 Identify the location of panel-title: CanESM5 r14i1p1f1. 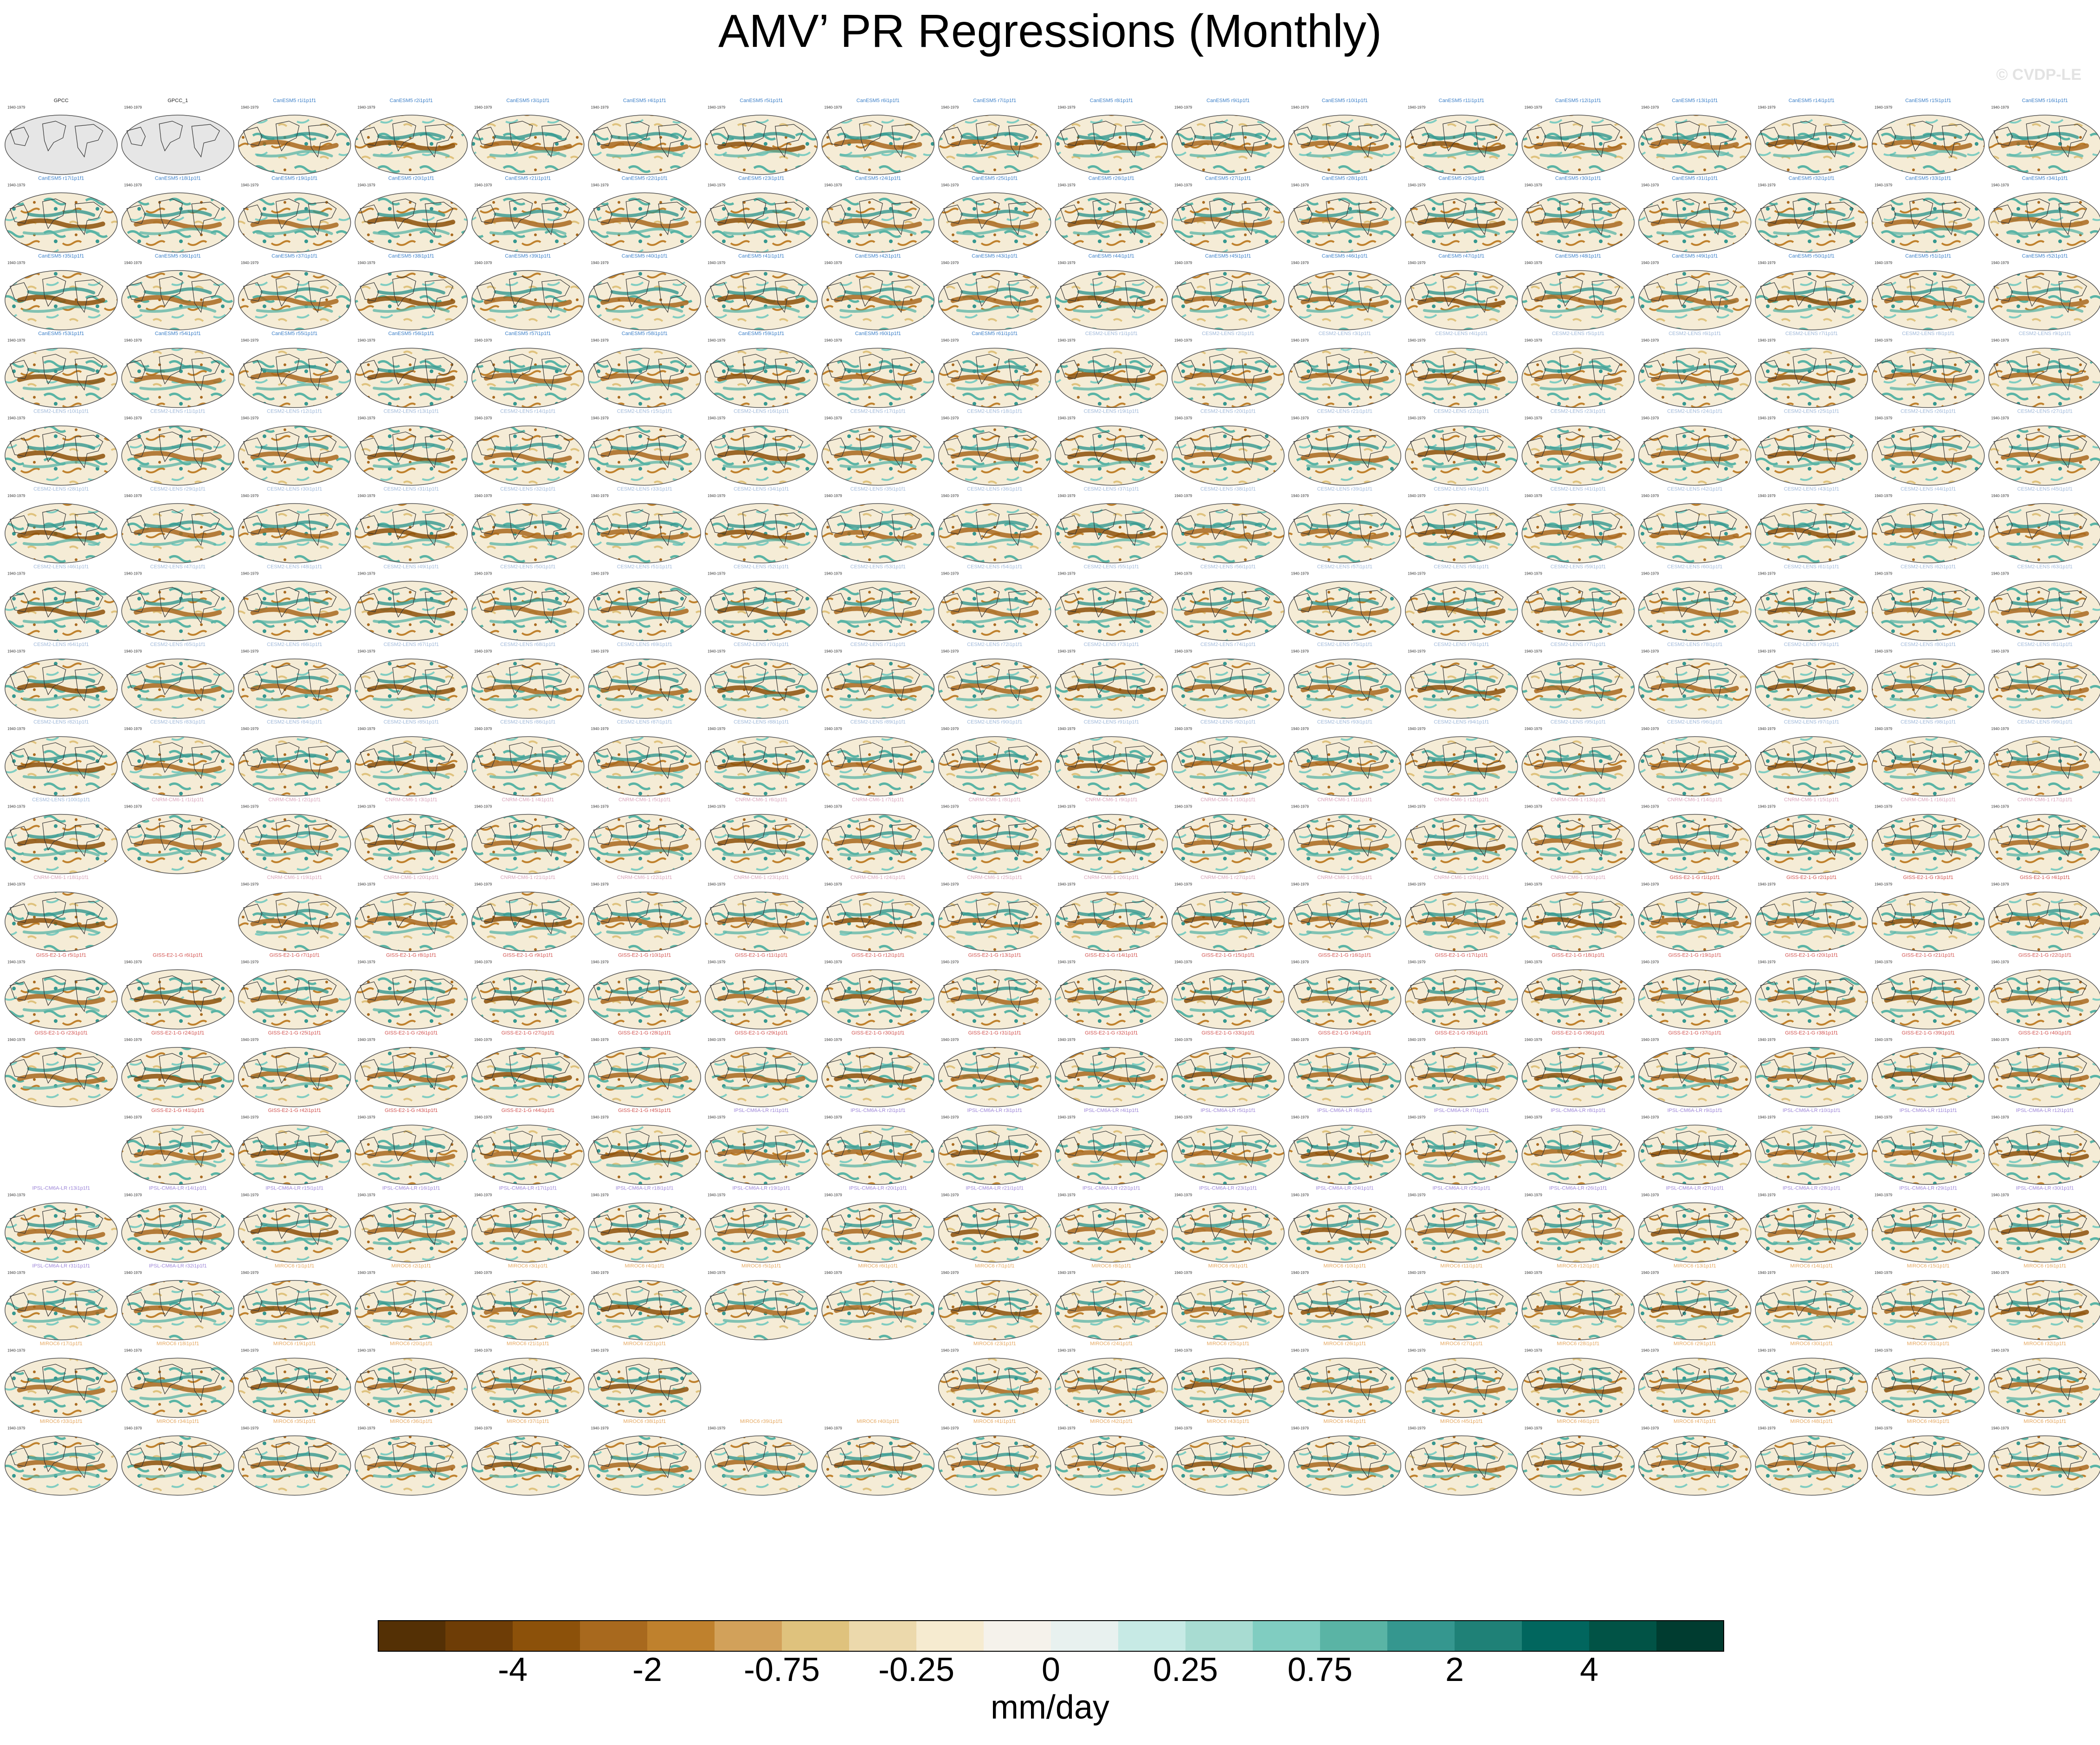
(1812, 101).